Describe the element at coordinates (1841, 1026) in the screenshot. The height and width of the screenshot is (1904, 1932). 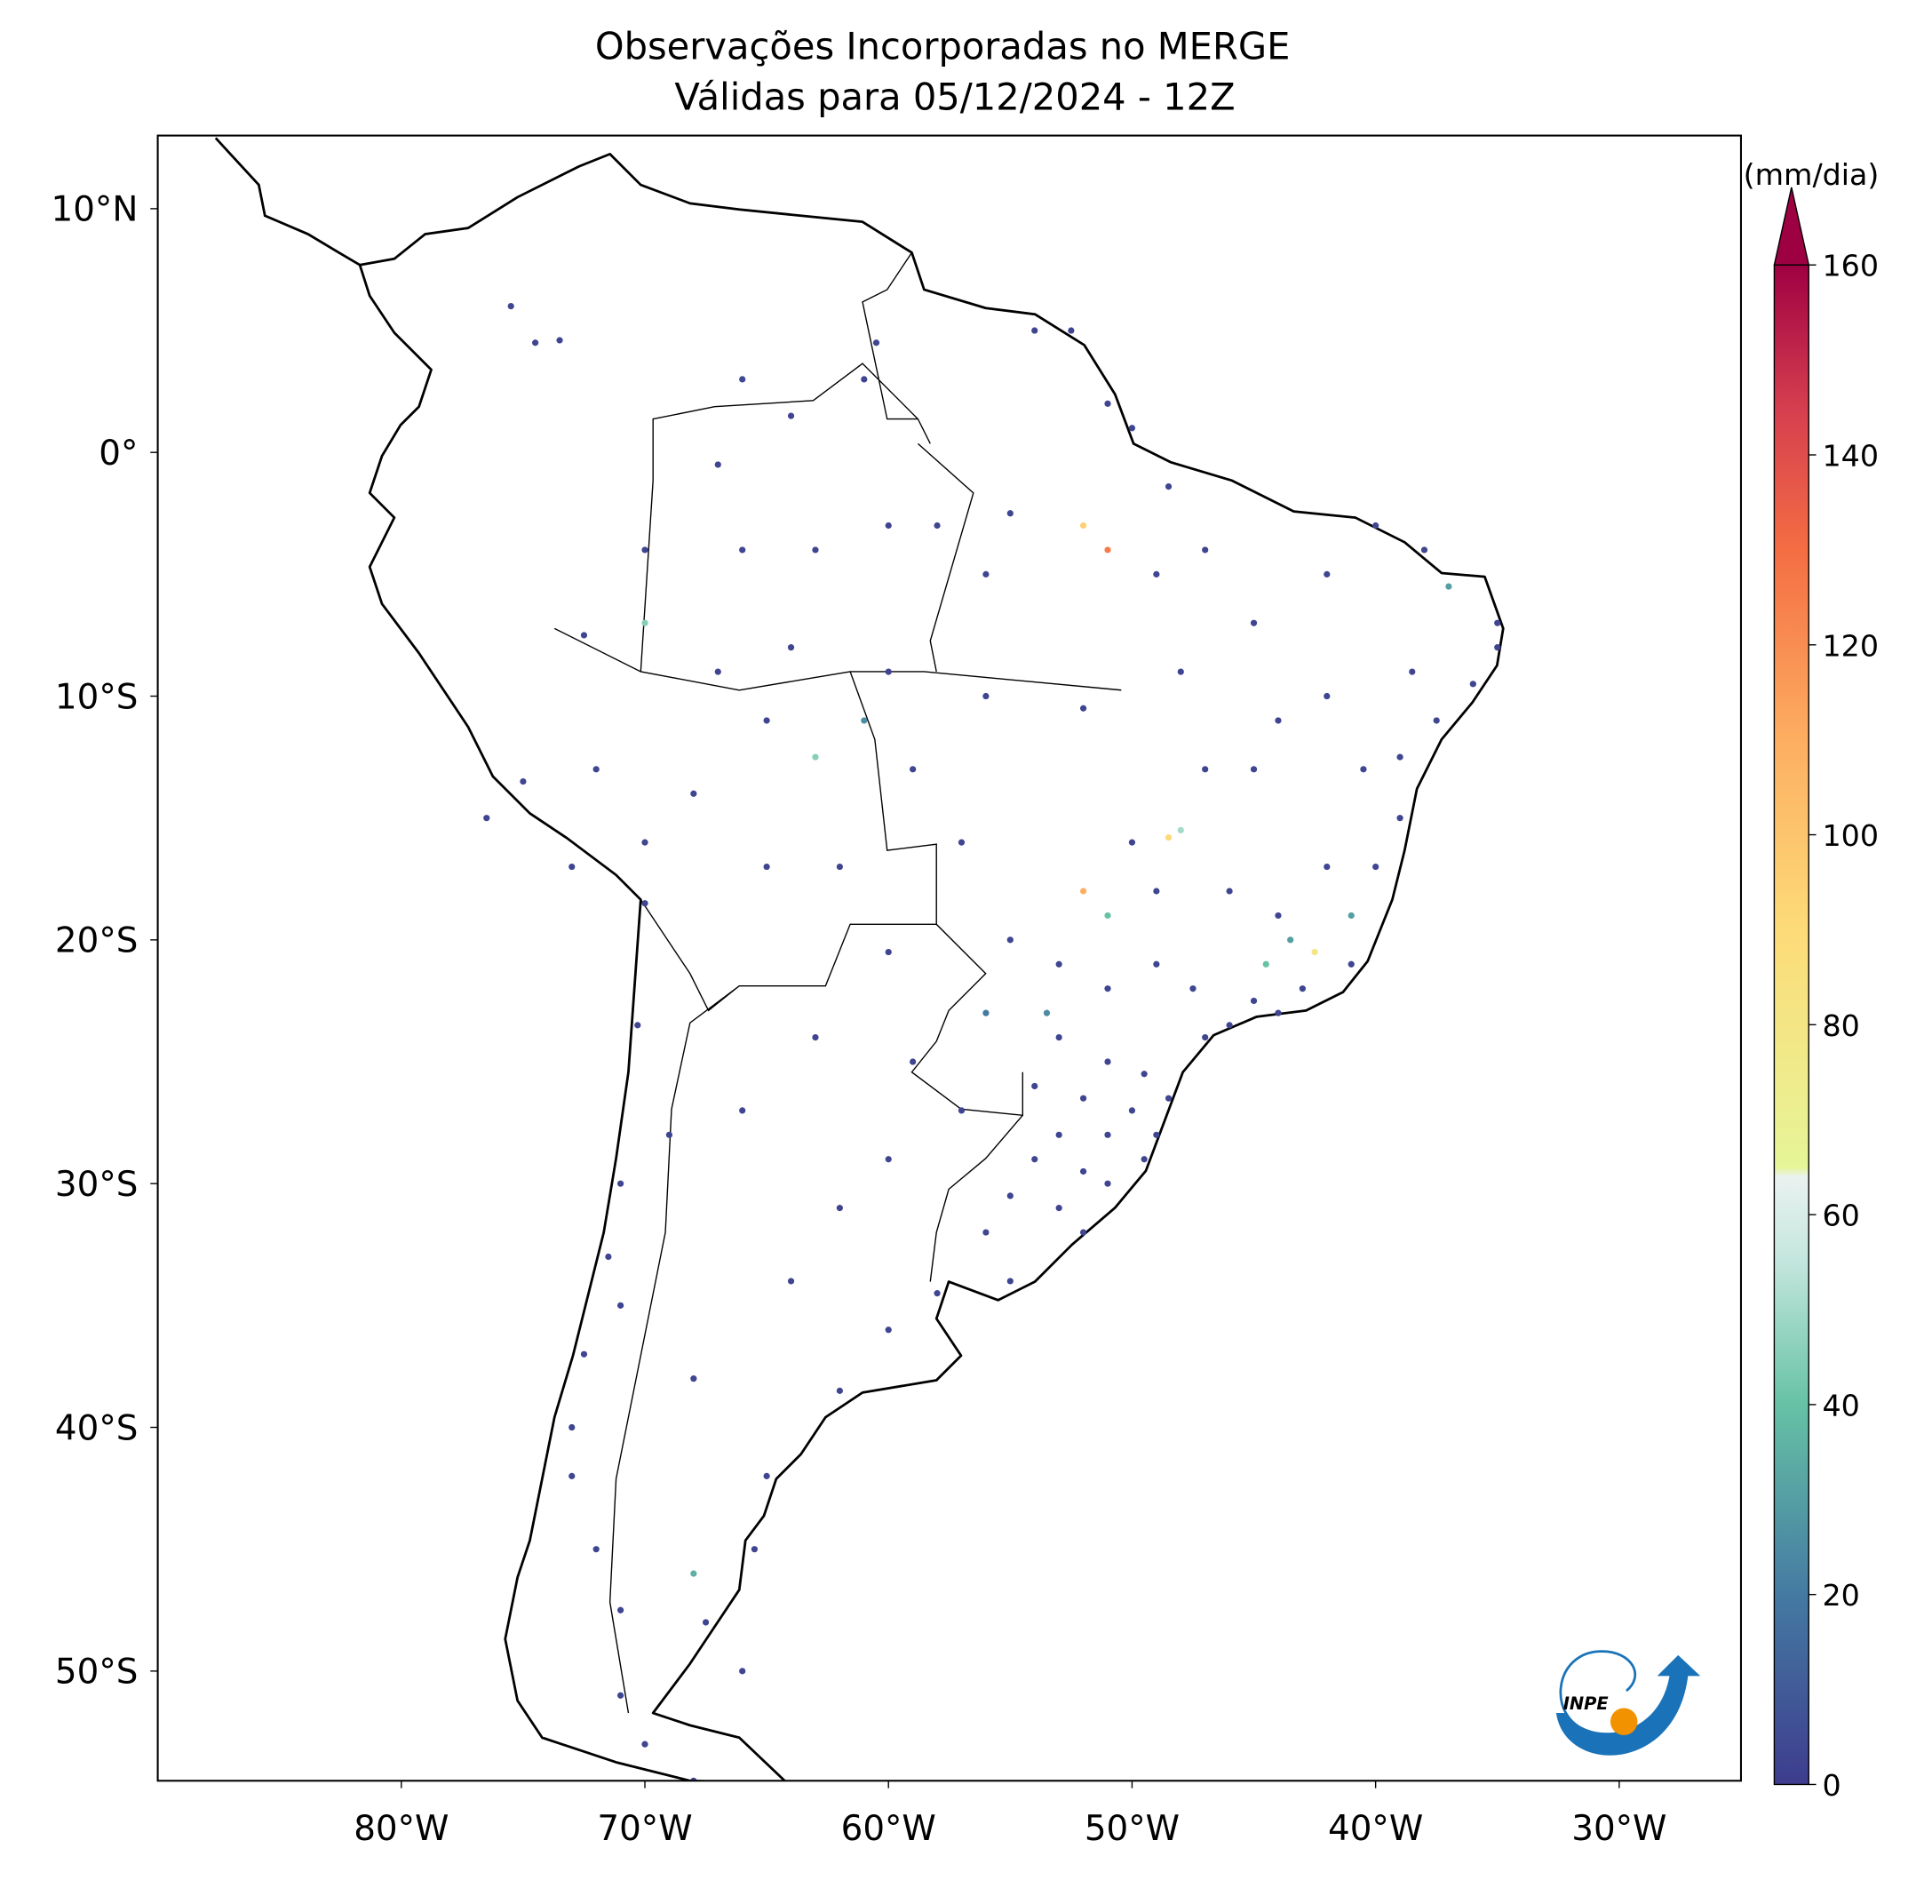
I see `colorbar-tick-label: 80` at that location.